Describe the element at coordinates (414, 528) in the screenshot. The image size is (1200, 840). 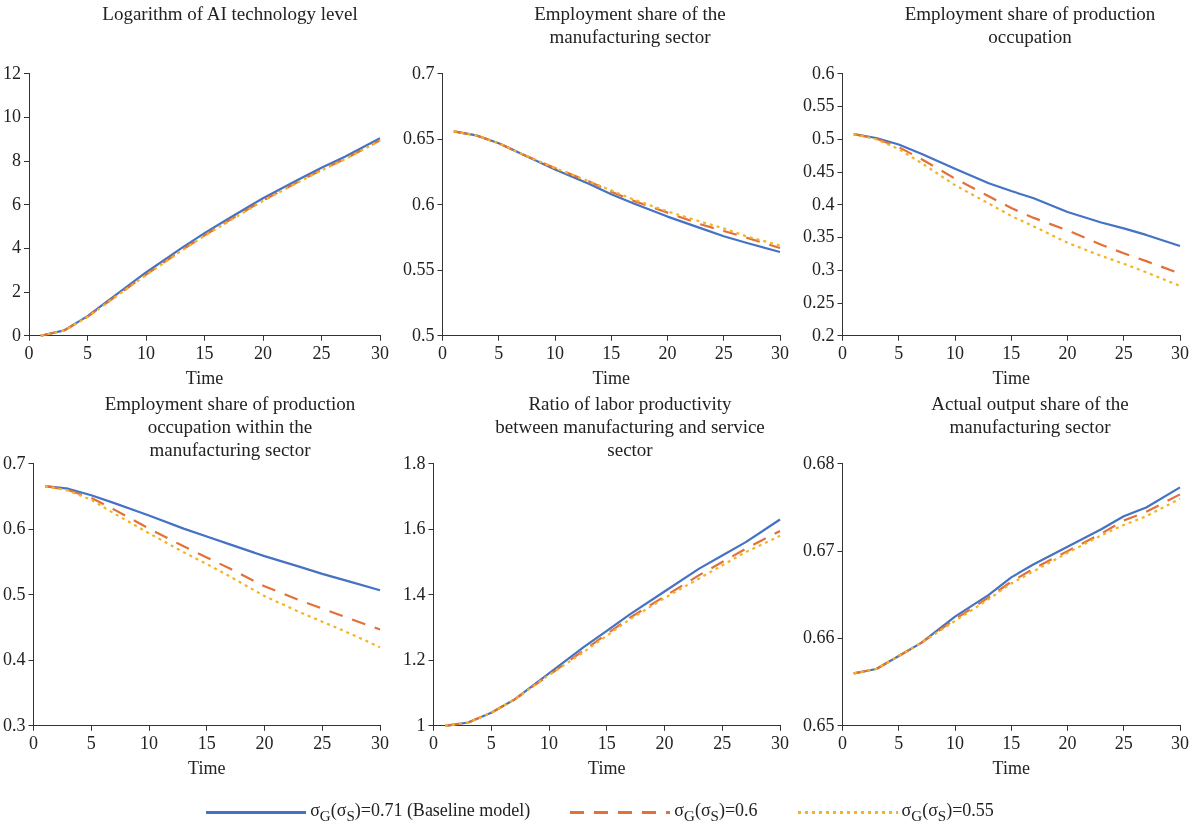
I see `y-tick-label: 1.6` at that location.